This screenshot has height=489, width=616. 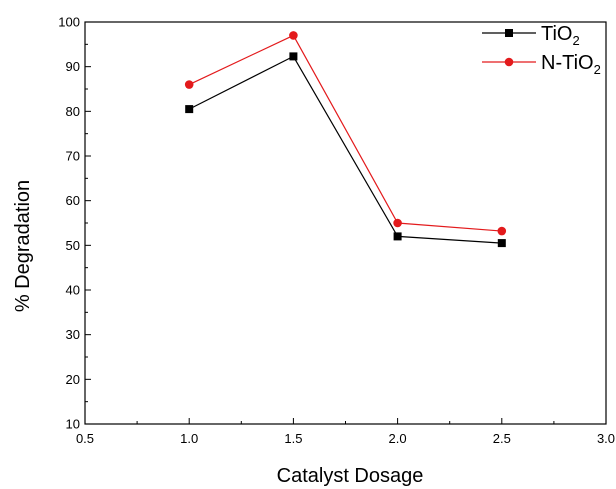 What do you see at coordinates (74, 223) in the screenshot?
I see `y-axis: 10 20 30 40 50 60 70 80 90 100` at bounding box center [74, 223].